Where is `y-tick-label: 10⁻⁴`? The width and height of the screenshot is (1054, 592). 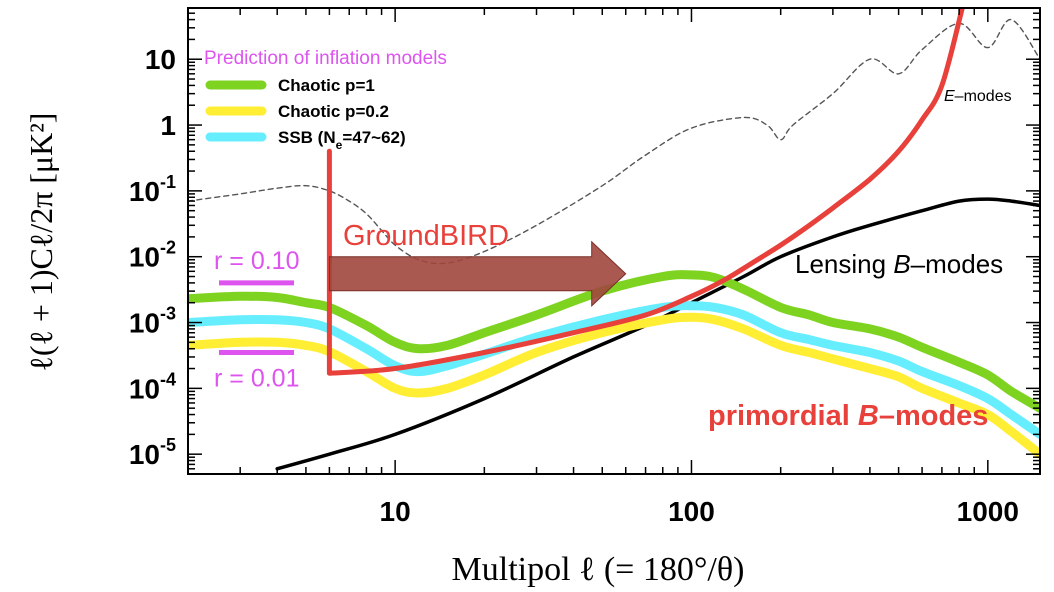 y-tick-label: 10⁻⁴ is located at coordinates (152, 386).